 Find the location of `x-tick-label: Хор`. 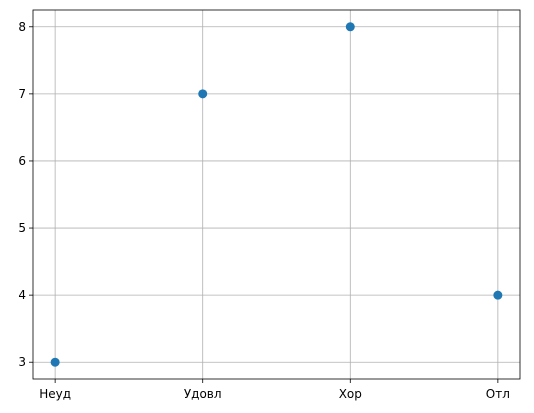

x-tick-label: Хор is located at coordinates (350, 394).